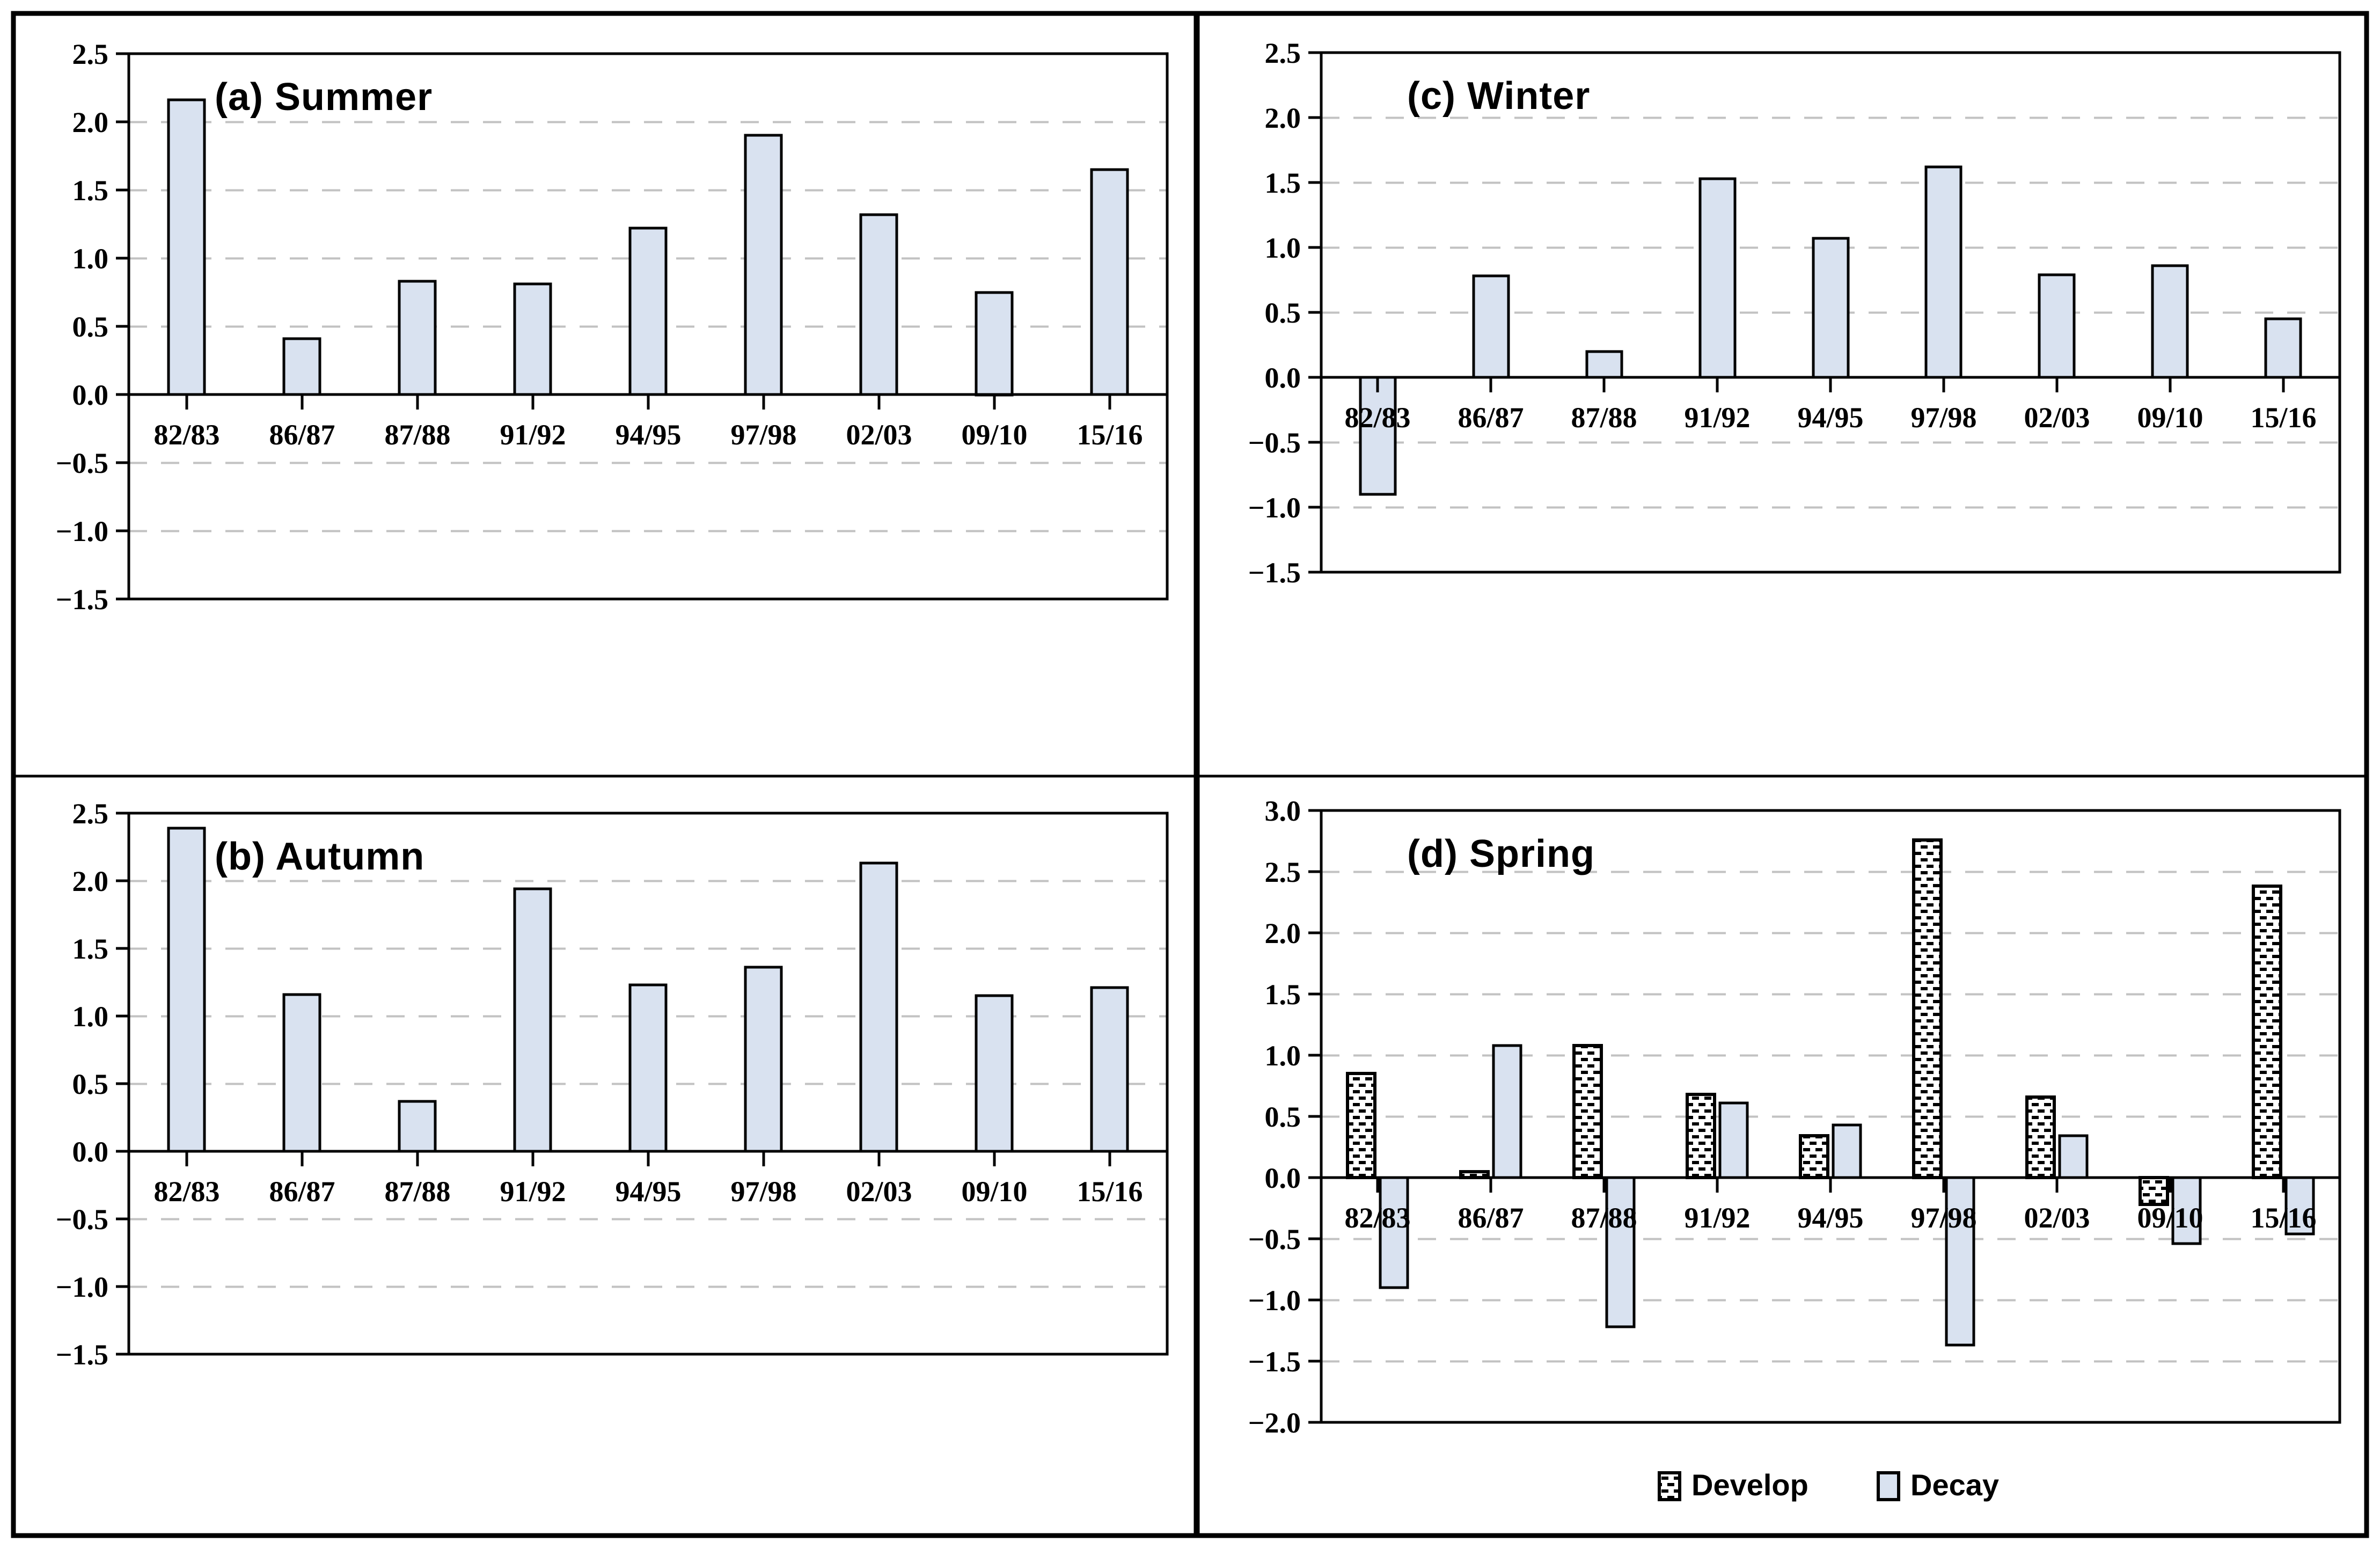 This screenshot has height=1549, width=2380. Describe the element at coordinates (1669, 1486) in the screenshot. I see `legend-swatch-develop` at that location.